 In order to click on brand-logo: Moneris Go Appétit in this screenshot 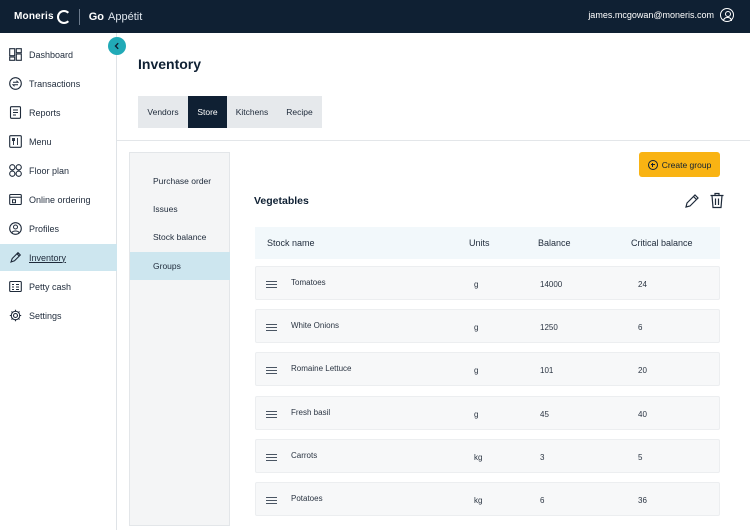, I will do `click(78, 16)`.